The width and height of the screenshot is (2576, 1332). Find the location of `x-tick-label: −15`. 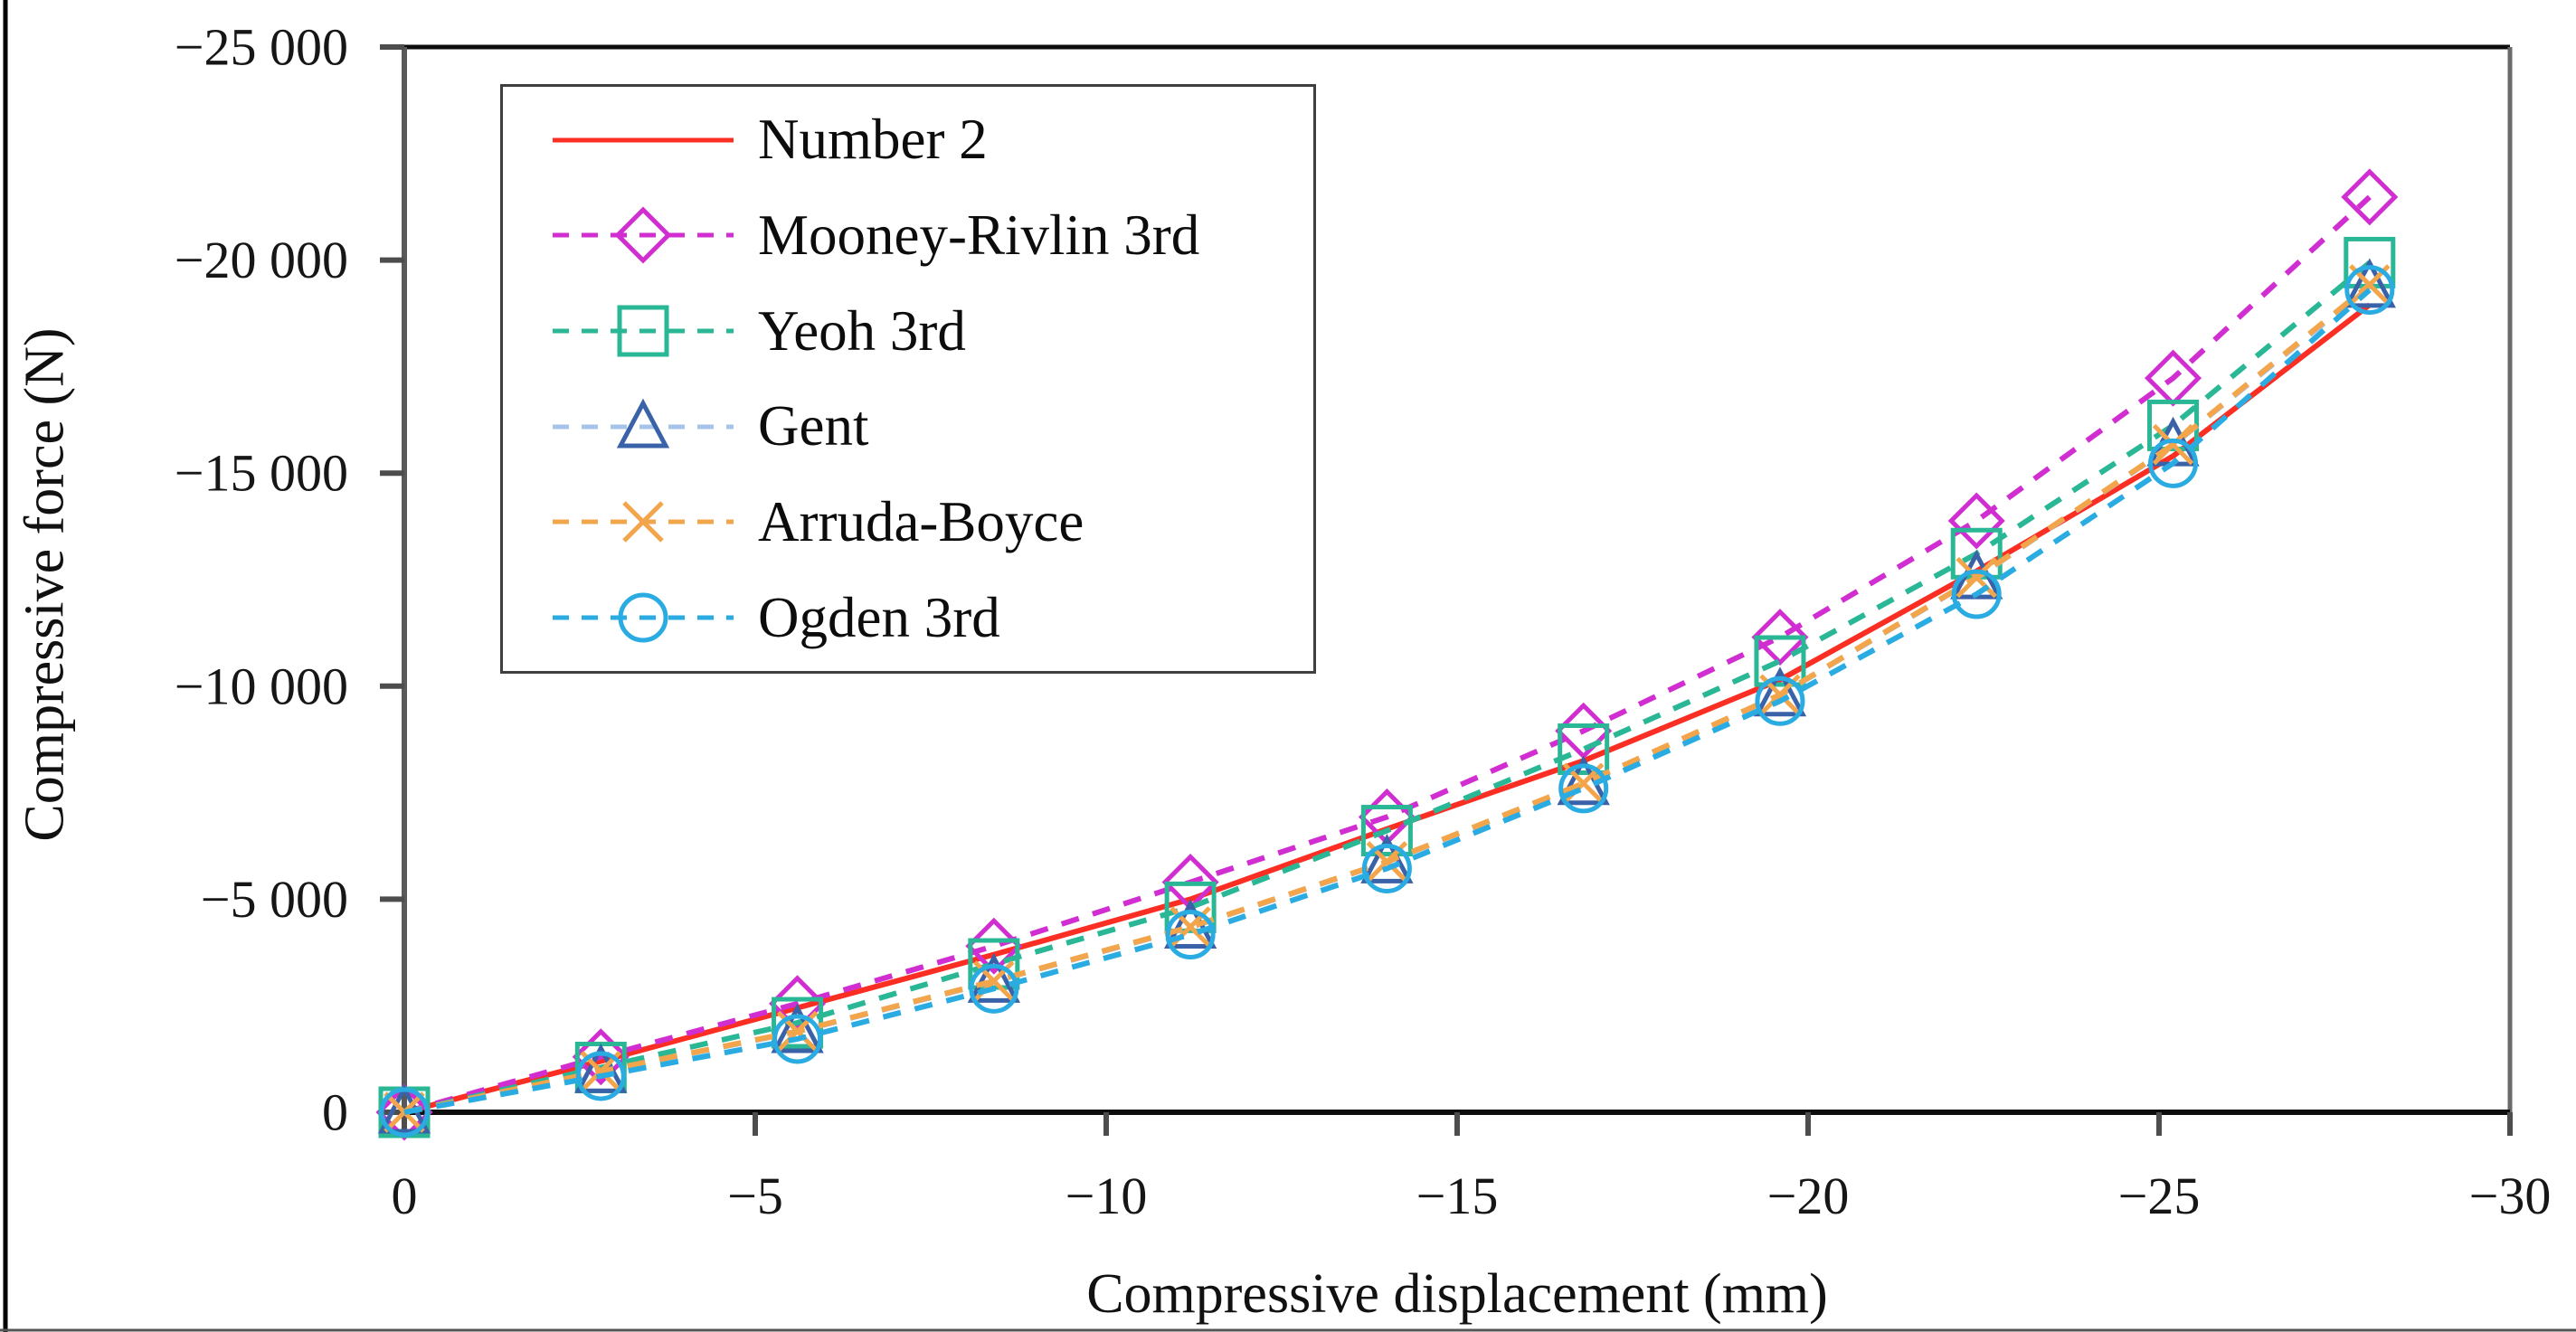

x-tick-label: −15 is located at coordinates (1457, 1196).